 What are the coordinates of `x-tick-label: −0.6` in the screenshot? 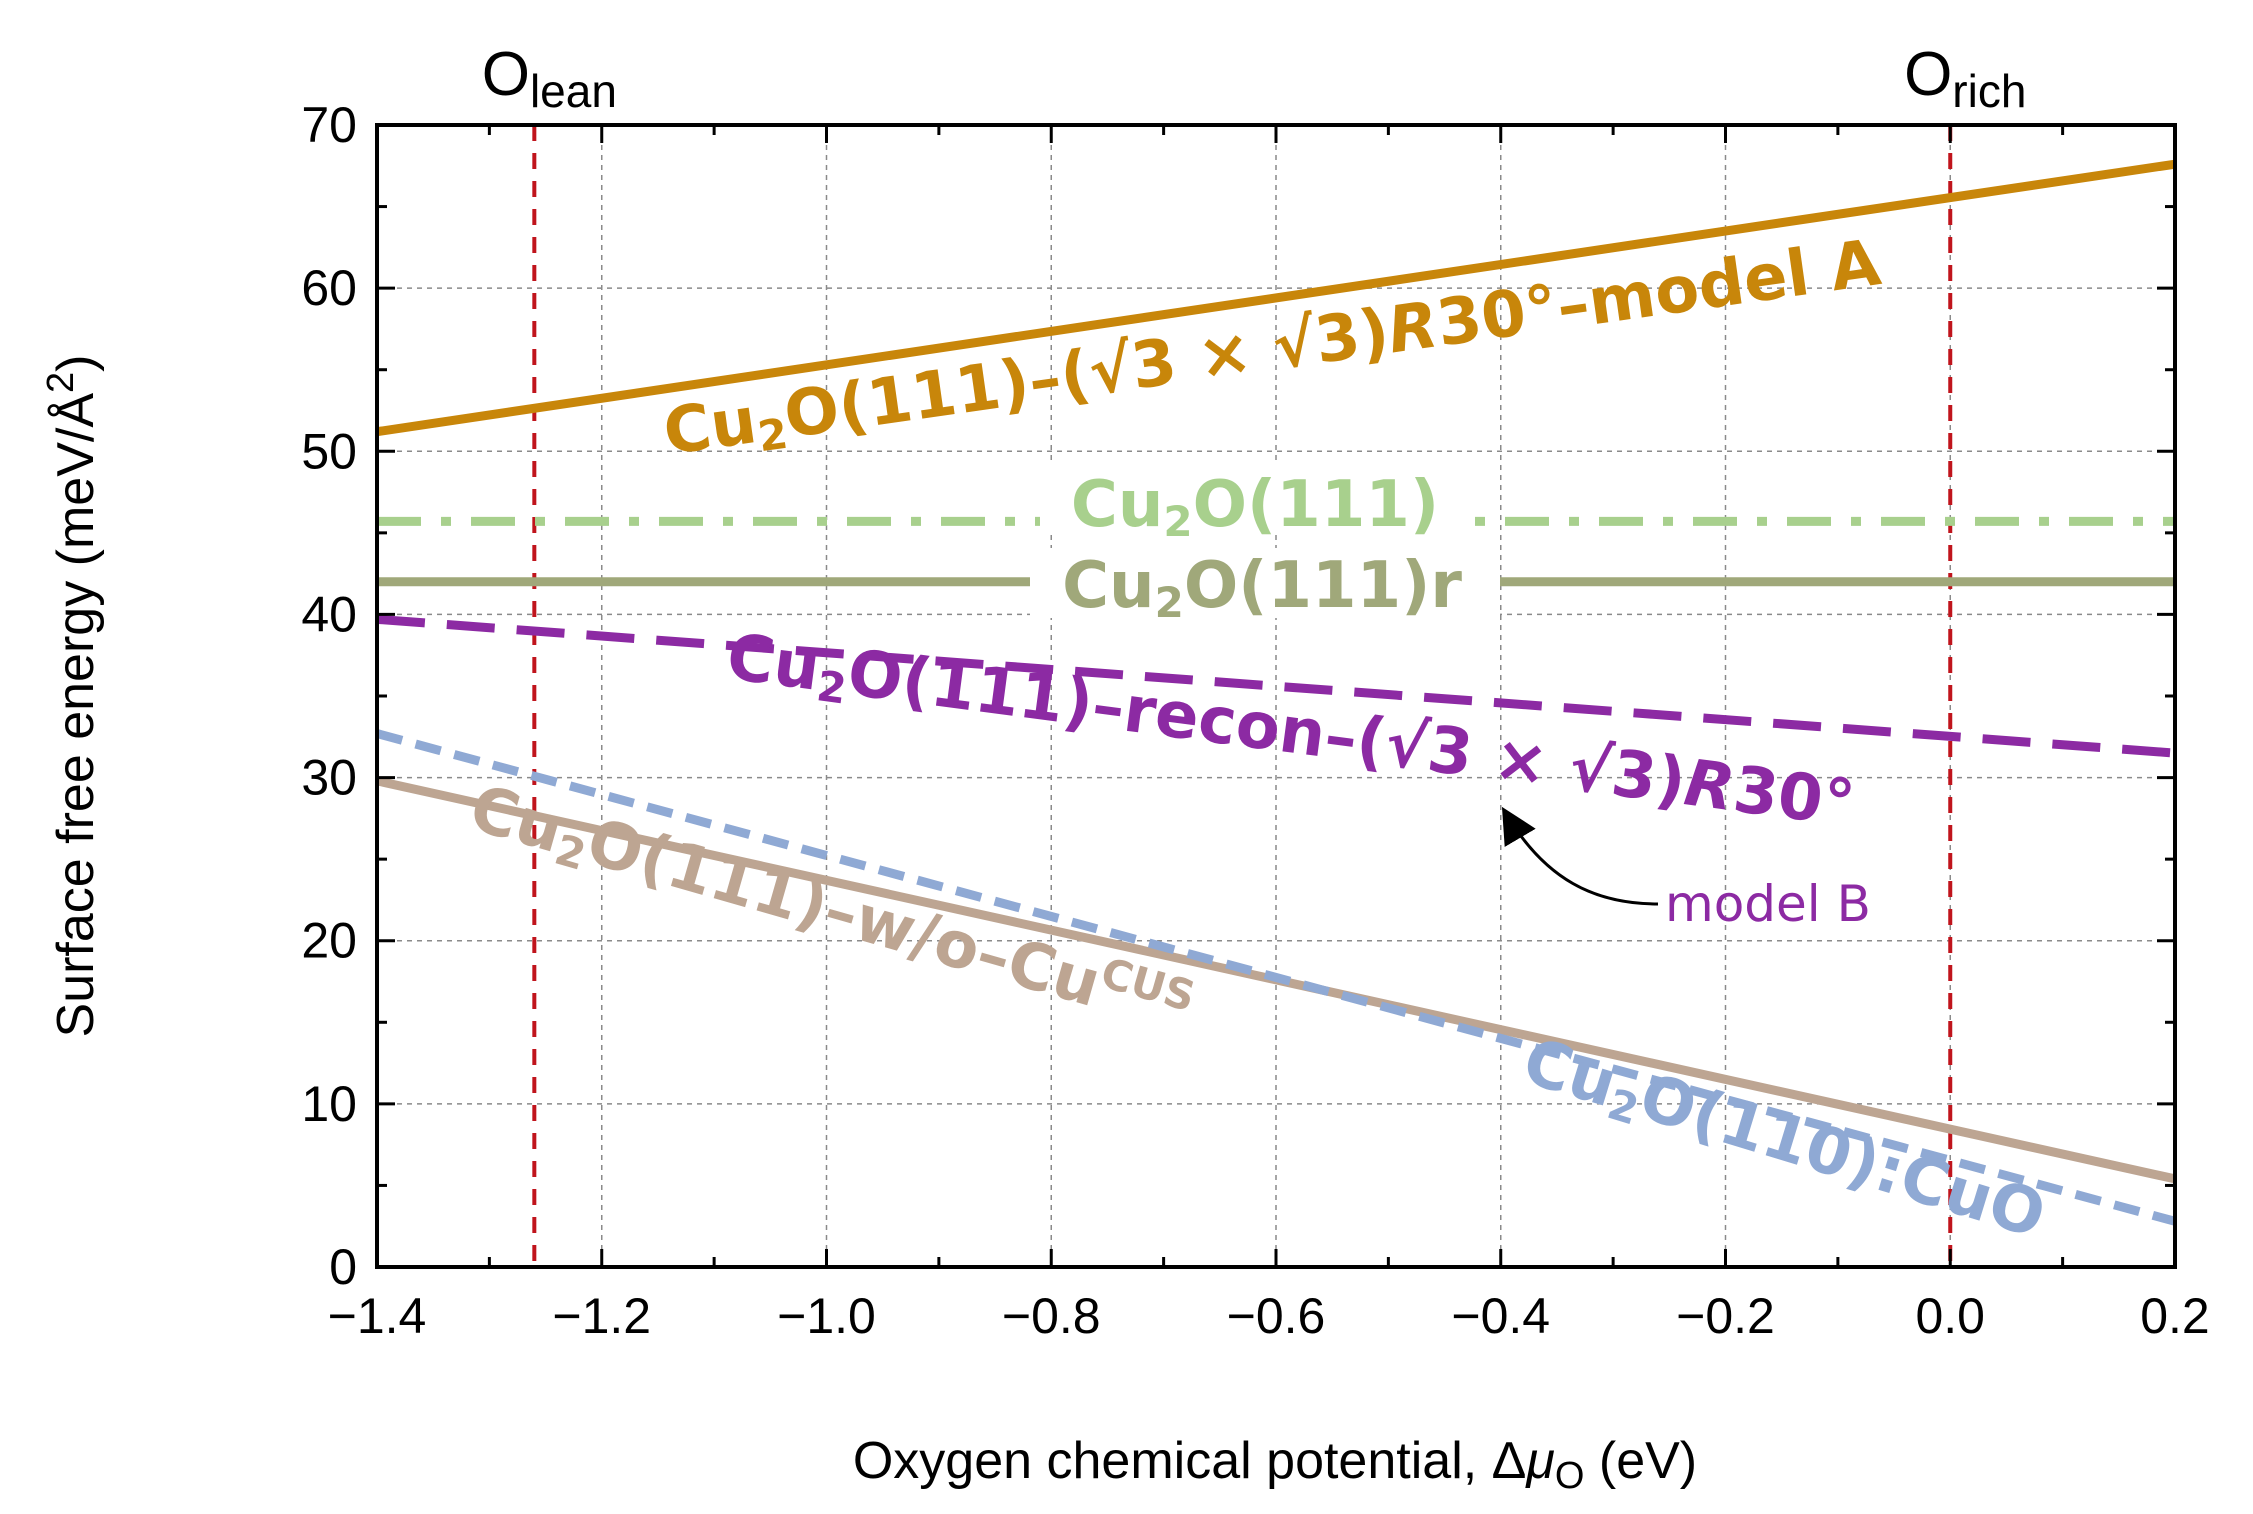 It's located at (1276, 1316).